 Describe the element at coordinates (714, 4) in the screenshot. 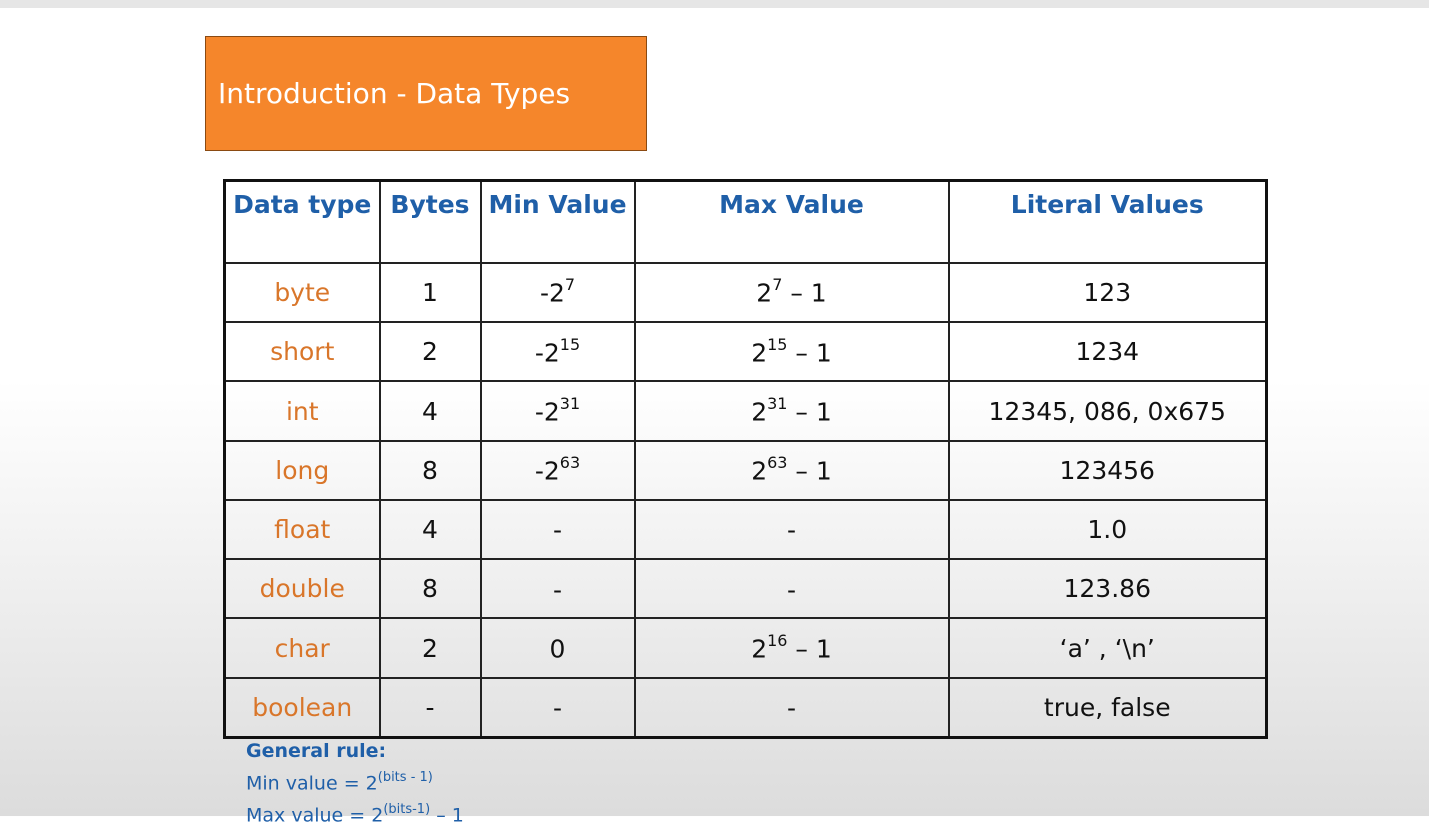

I see `top-bar` at that location.